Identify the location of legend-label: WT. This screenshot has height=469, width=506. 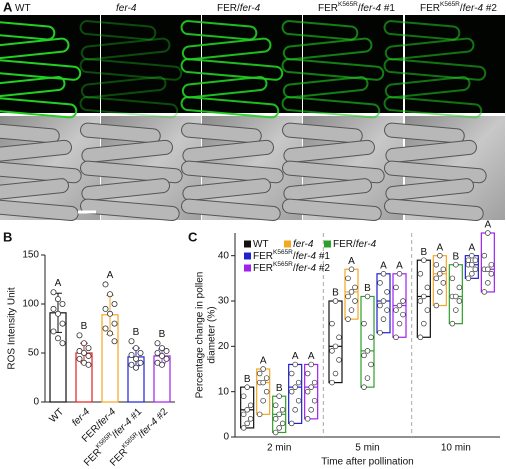
(261, 244).